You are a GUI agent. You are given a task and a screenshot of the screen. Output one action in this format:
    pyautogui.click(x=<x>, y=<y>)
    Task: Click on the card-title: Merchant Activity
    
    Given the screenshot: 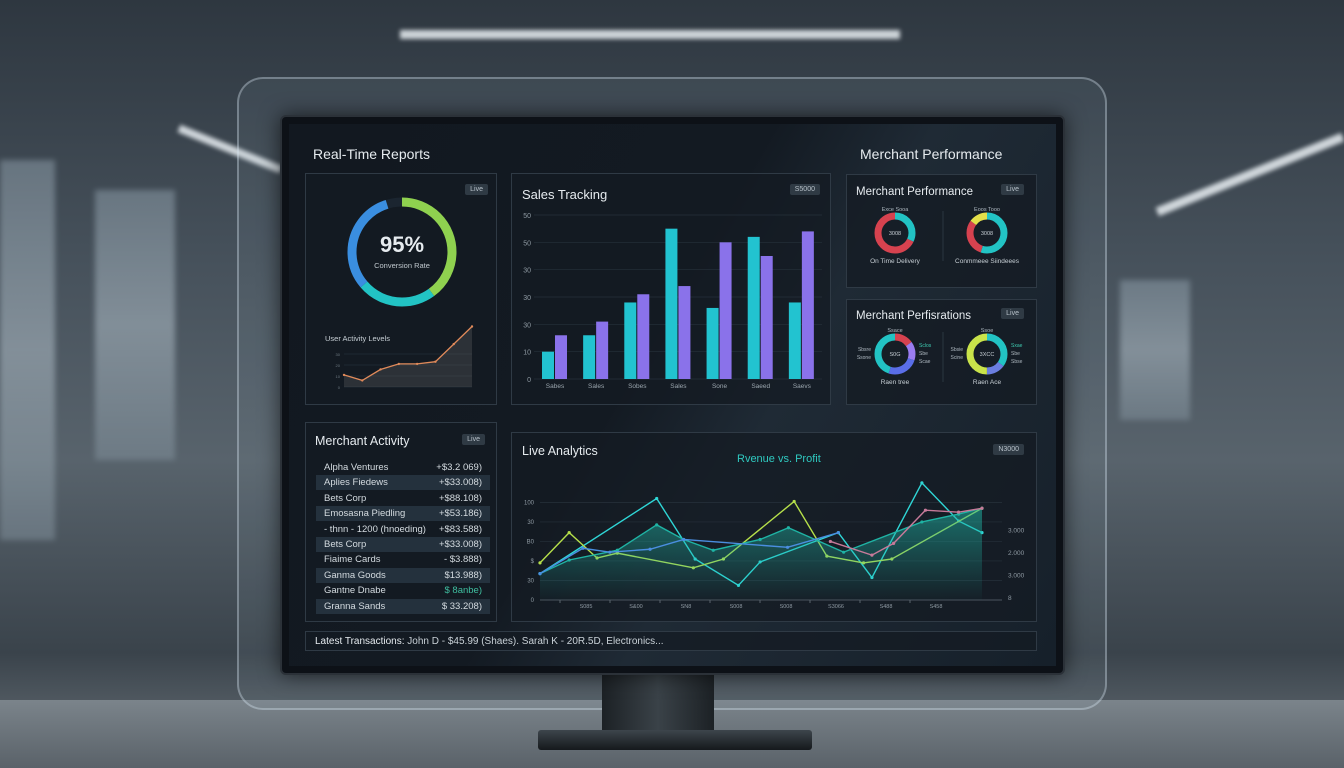 What is the action you would take?
    pyautogui.click(x=362, y=441)
    